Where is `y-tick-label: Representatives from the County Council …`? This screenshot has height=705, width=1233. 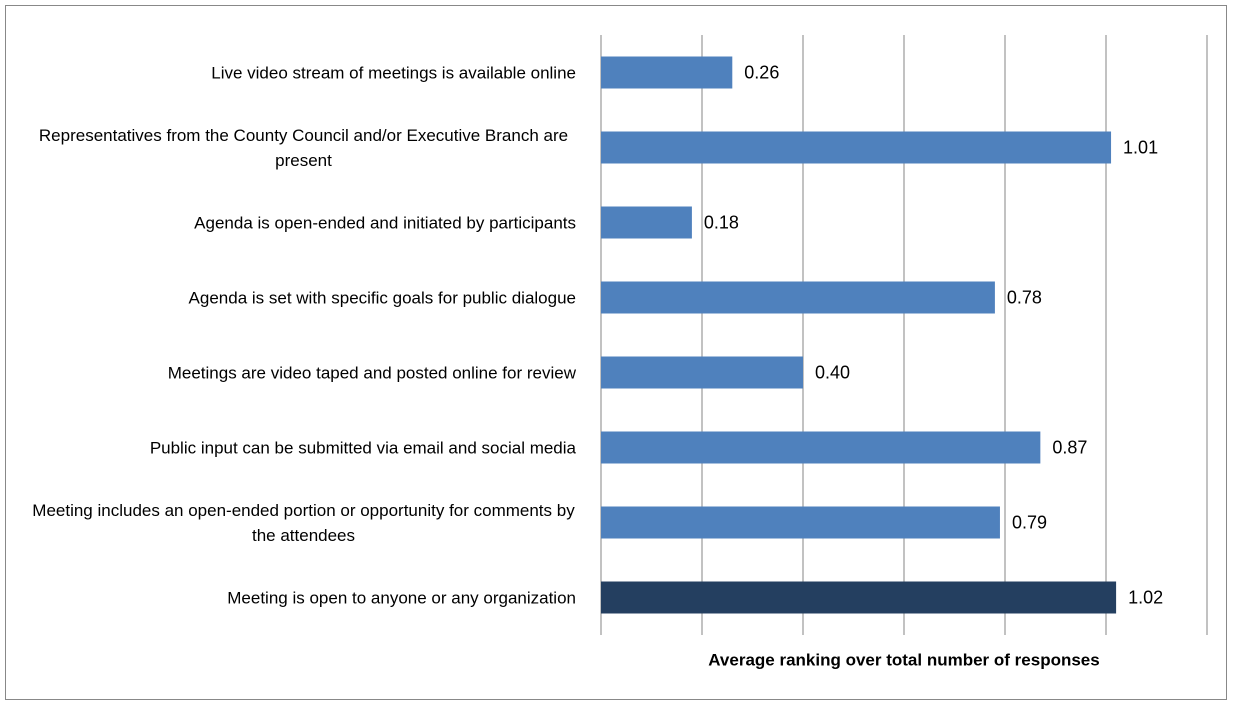
y-tick-label: Representatives from the County Council … is located at coordinates (303, 147).